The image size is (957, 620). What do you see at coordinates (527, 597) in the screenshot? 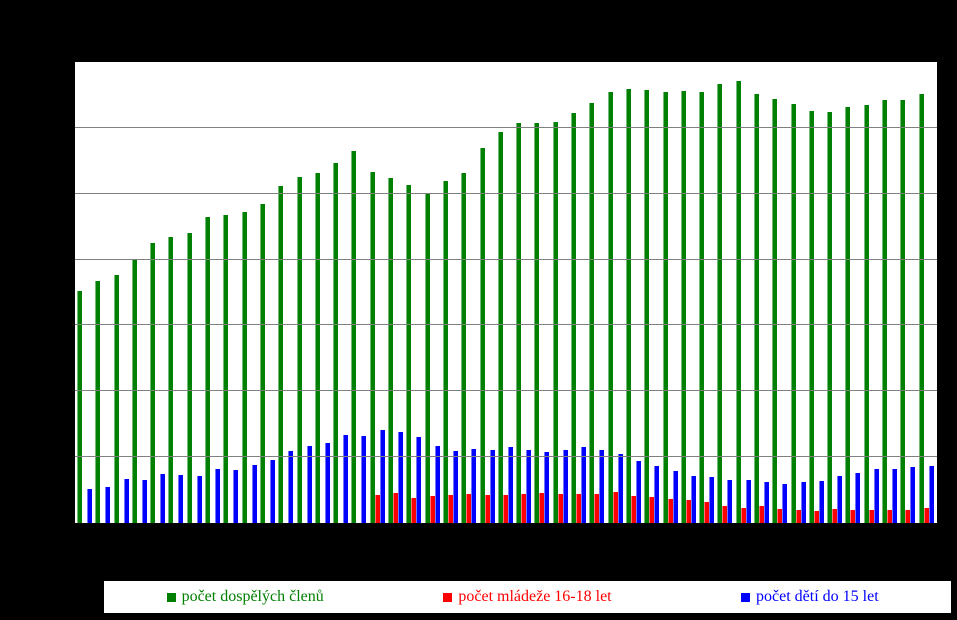
I see `legend-entry-youth: počet mládeže 16-18 let` at bounding box center [527, 597].